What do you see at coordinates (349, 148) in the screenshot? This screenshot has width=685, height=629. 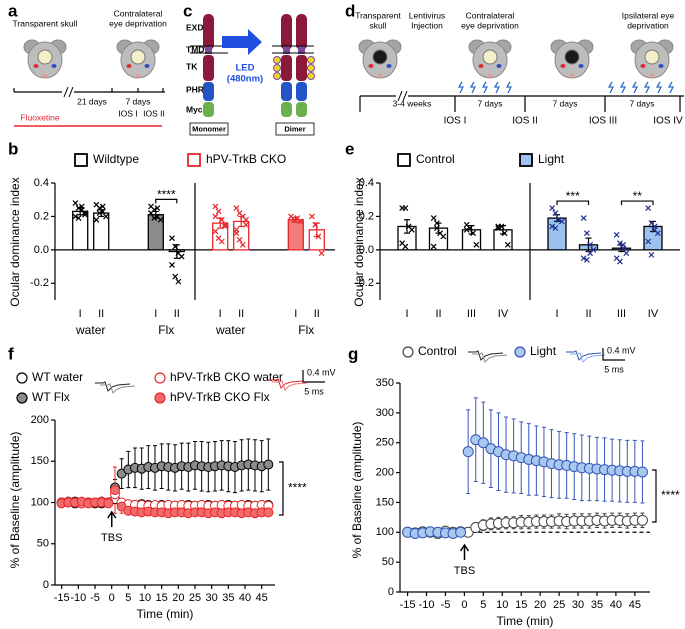 I see `panel-letter: e` at bounding box center [349, 148].